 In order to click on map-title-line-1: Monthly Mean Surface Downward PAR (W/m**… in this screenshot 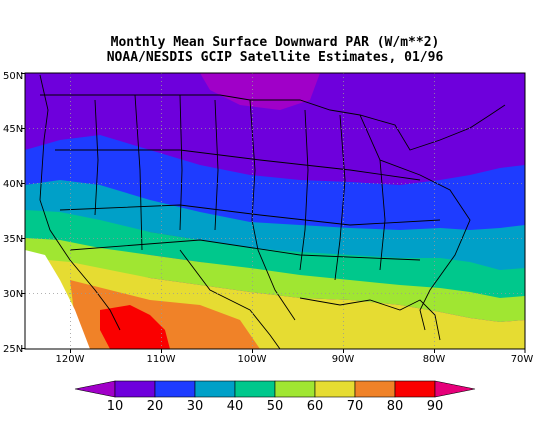, I will do `click(275, 42)`.